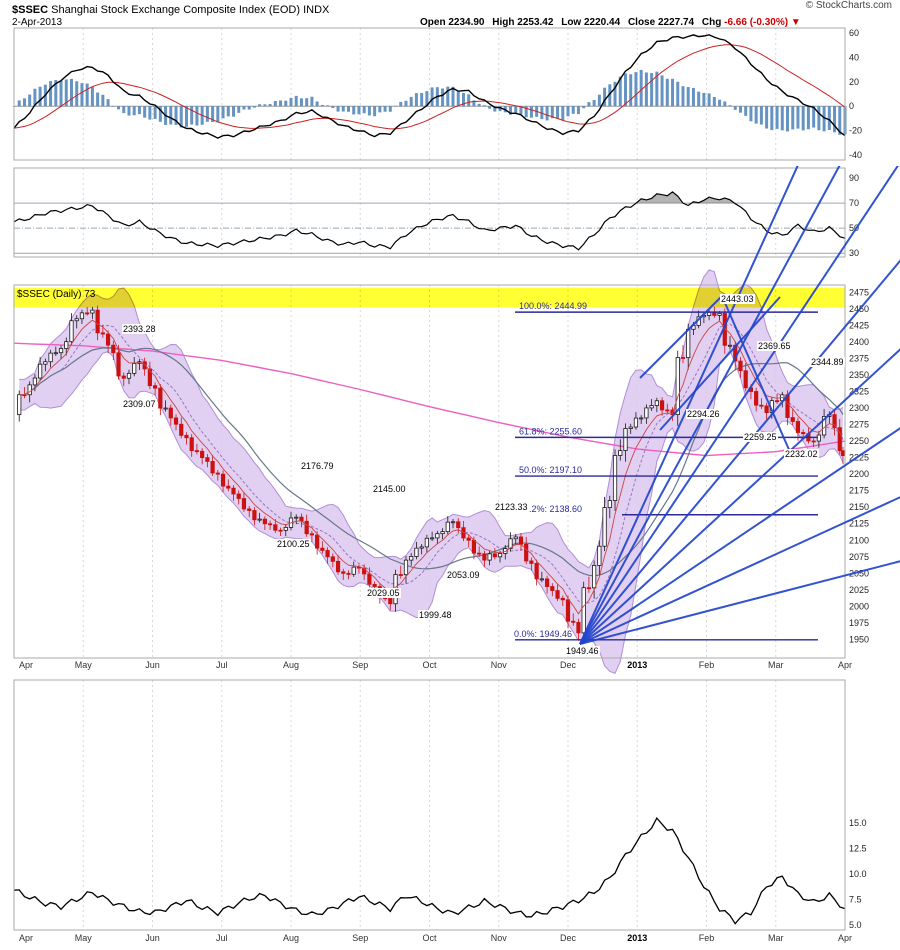 The image size is (900, 950). What do you see at coordinates (859, 342) in the screenshot?
I see `y-axis-label: 2400` at bounding box center [859, 342].